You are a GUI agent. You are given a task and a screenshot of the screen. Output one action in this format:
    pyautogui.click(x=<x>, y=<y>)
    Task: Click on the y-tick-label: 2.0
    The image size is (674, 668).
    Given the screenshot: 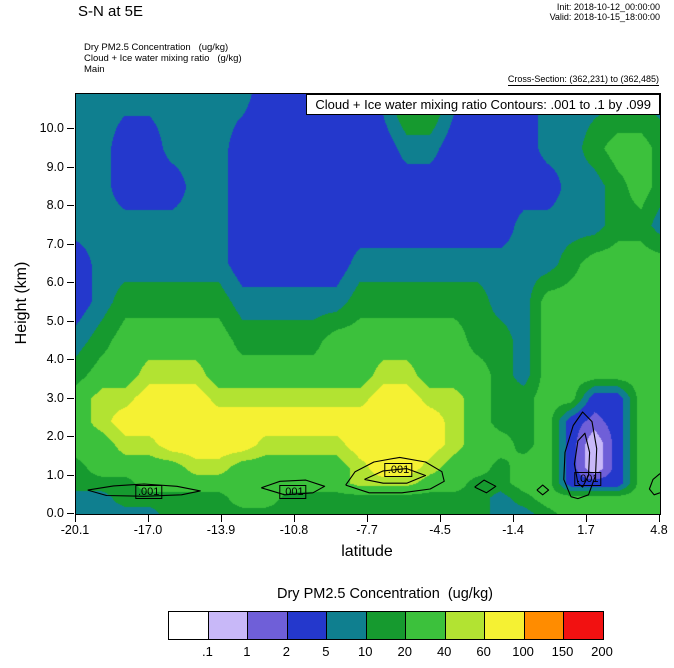 What is the action you would take?
    pyautogui.click(x=55, y=436)
    